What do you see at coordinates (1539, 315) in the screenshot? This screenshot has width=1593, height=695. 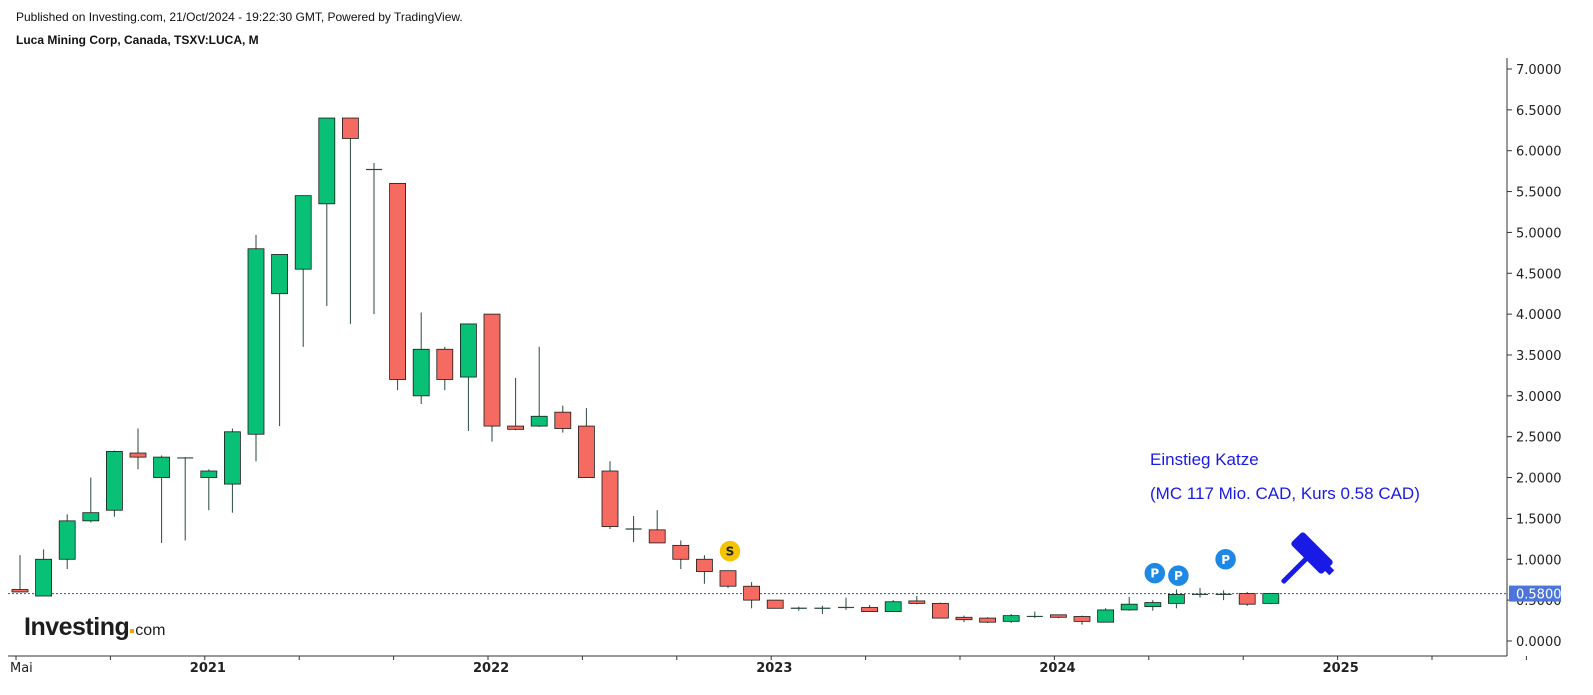 I see `y-tick-label: 4.0000` at bounding box center [1539, 315].